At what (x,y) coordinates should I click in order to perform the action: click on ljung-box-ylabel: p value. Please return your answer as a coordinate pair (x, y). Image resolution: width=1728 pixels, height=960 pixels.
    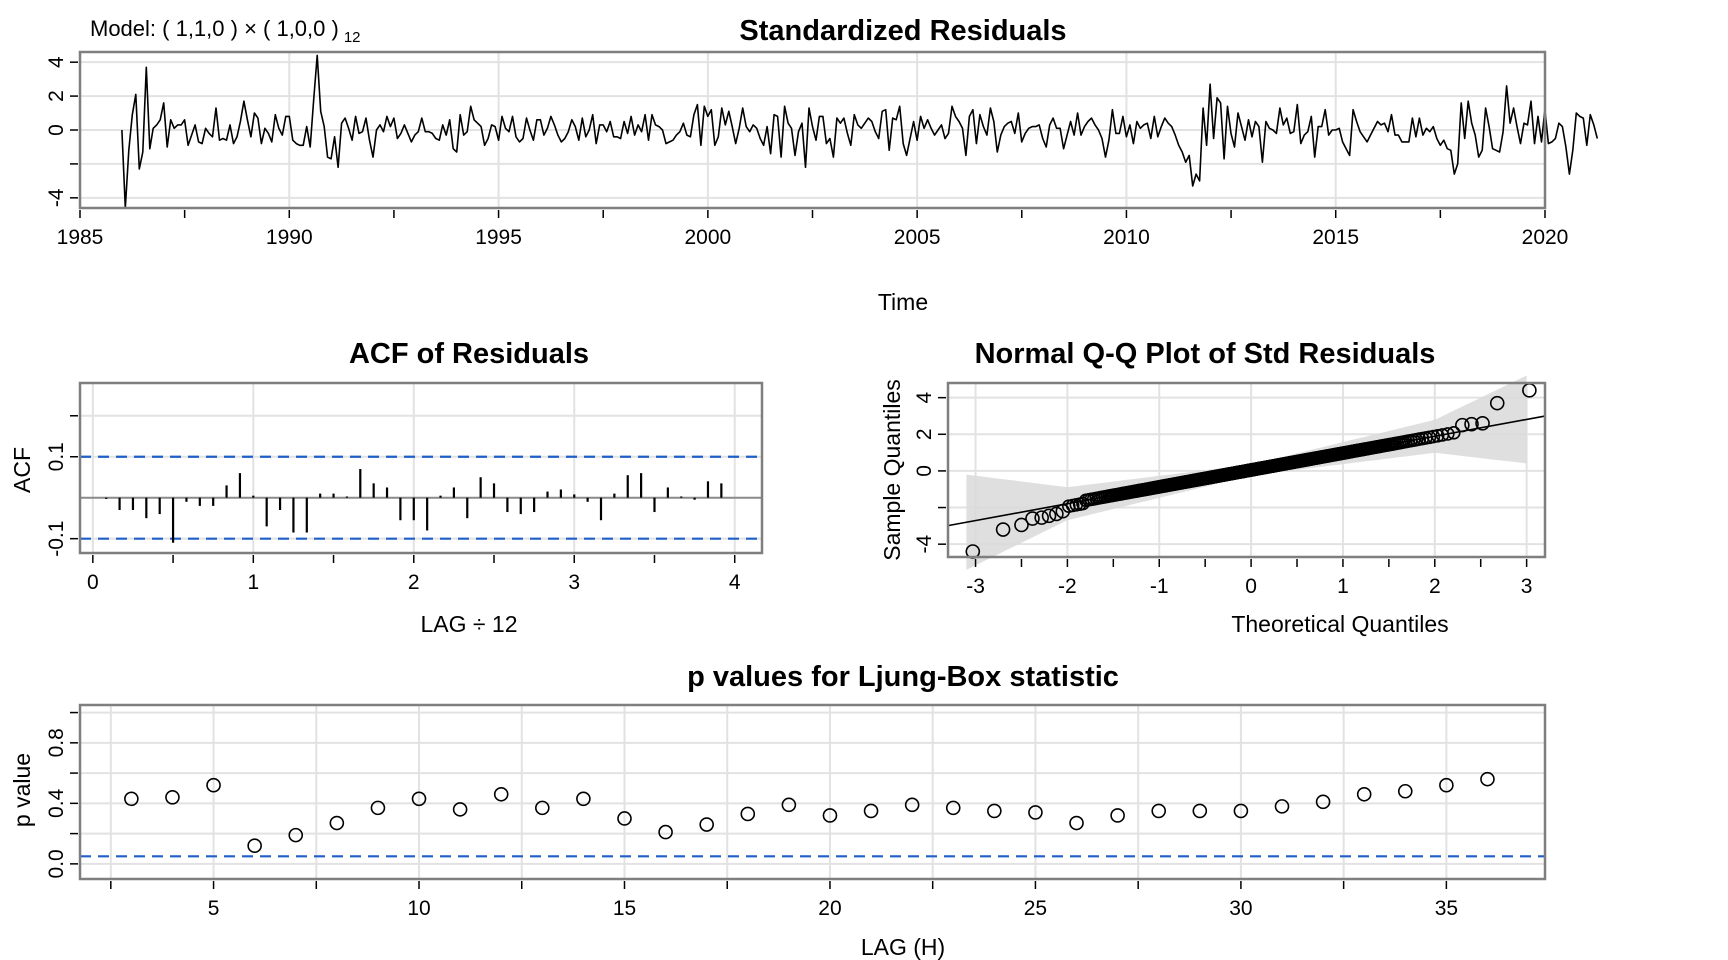
    Looking at the image, I should click on (22, 790).